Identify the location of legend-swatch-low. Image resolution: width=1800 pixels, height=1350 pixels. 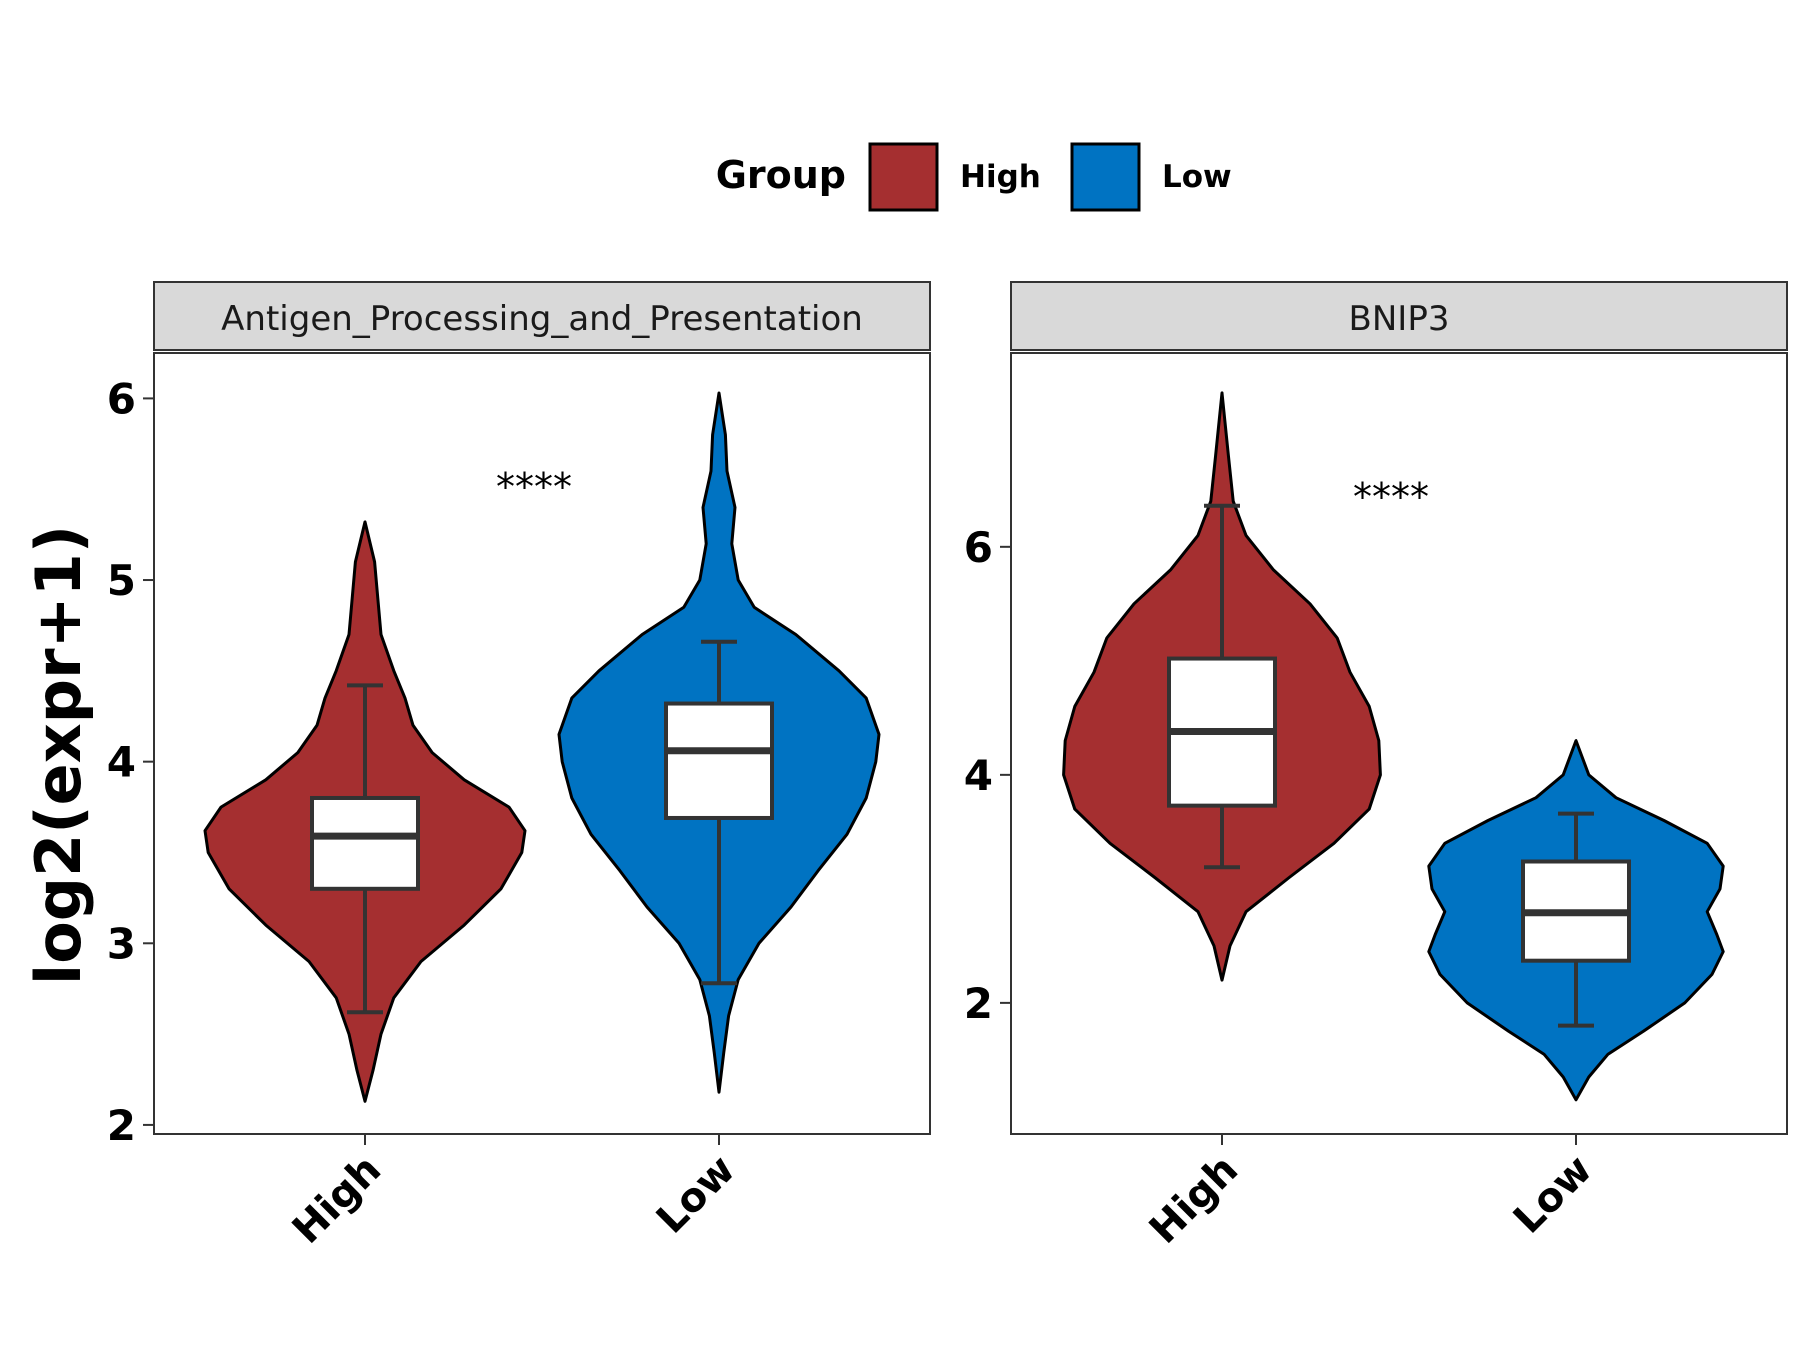
(1105, 177).